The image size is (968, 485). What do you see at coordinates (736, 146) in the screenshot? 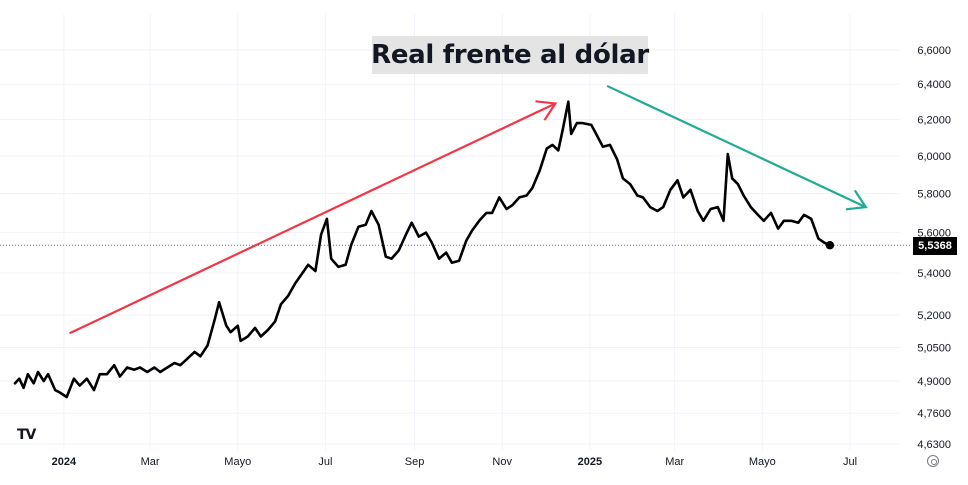
I see `trend-arrow-shaft` at bounding box center [736, 146].